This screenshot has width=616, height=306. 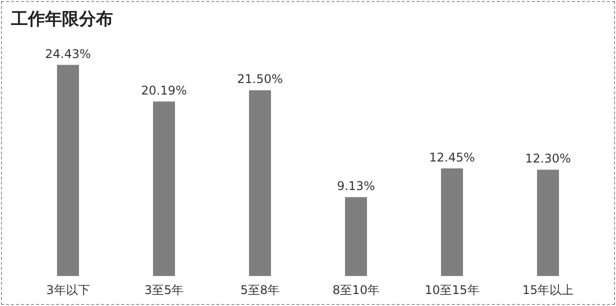 What do you see at coordinates (68, 53) in the screenshot?
I see `data-label: 24.43%` at bounding box center [68, 53].